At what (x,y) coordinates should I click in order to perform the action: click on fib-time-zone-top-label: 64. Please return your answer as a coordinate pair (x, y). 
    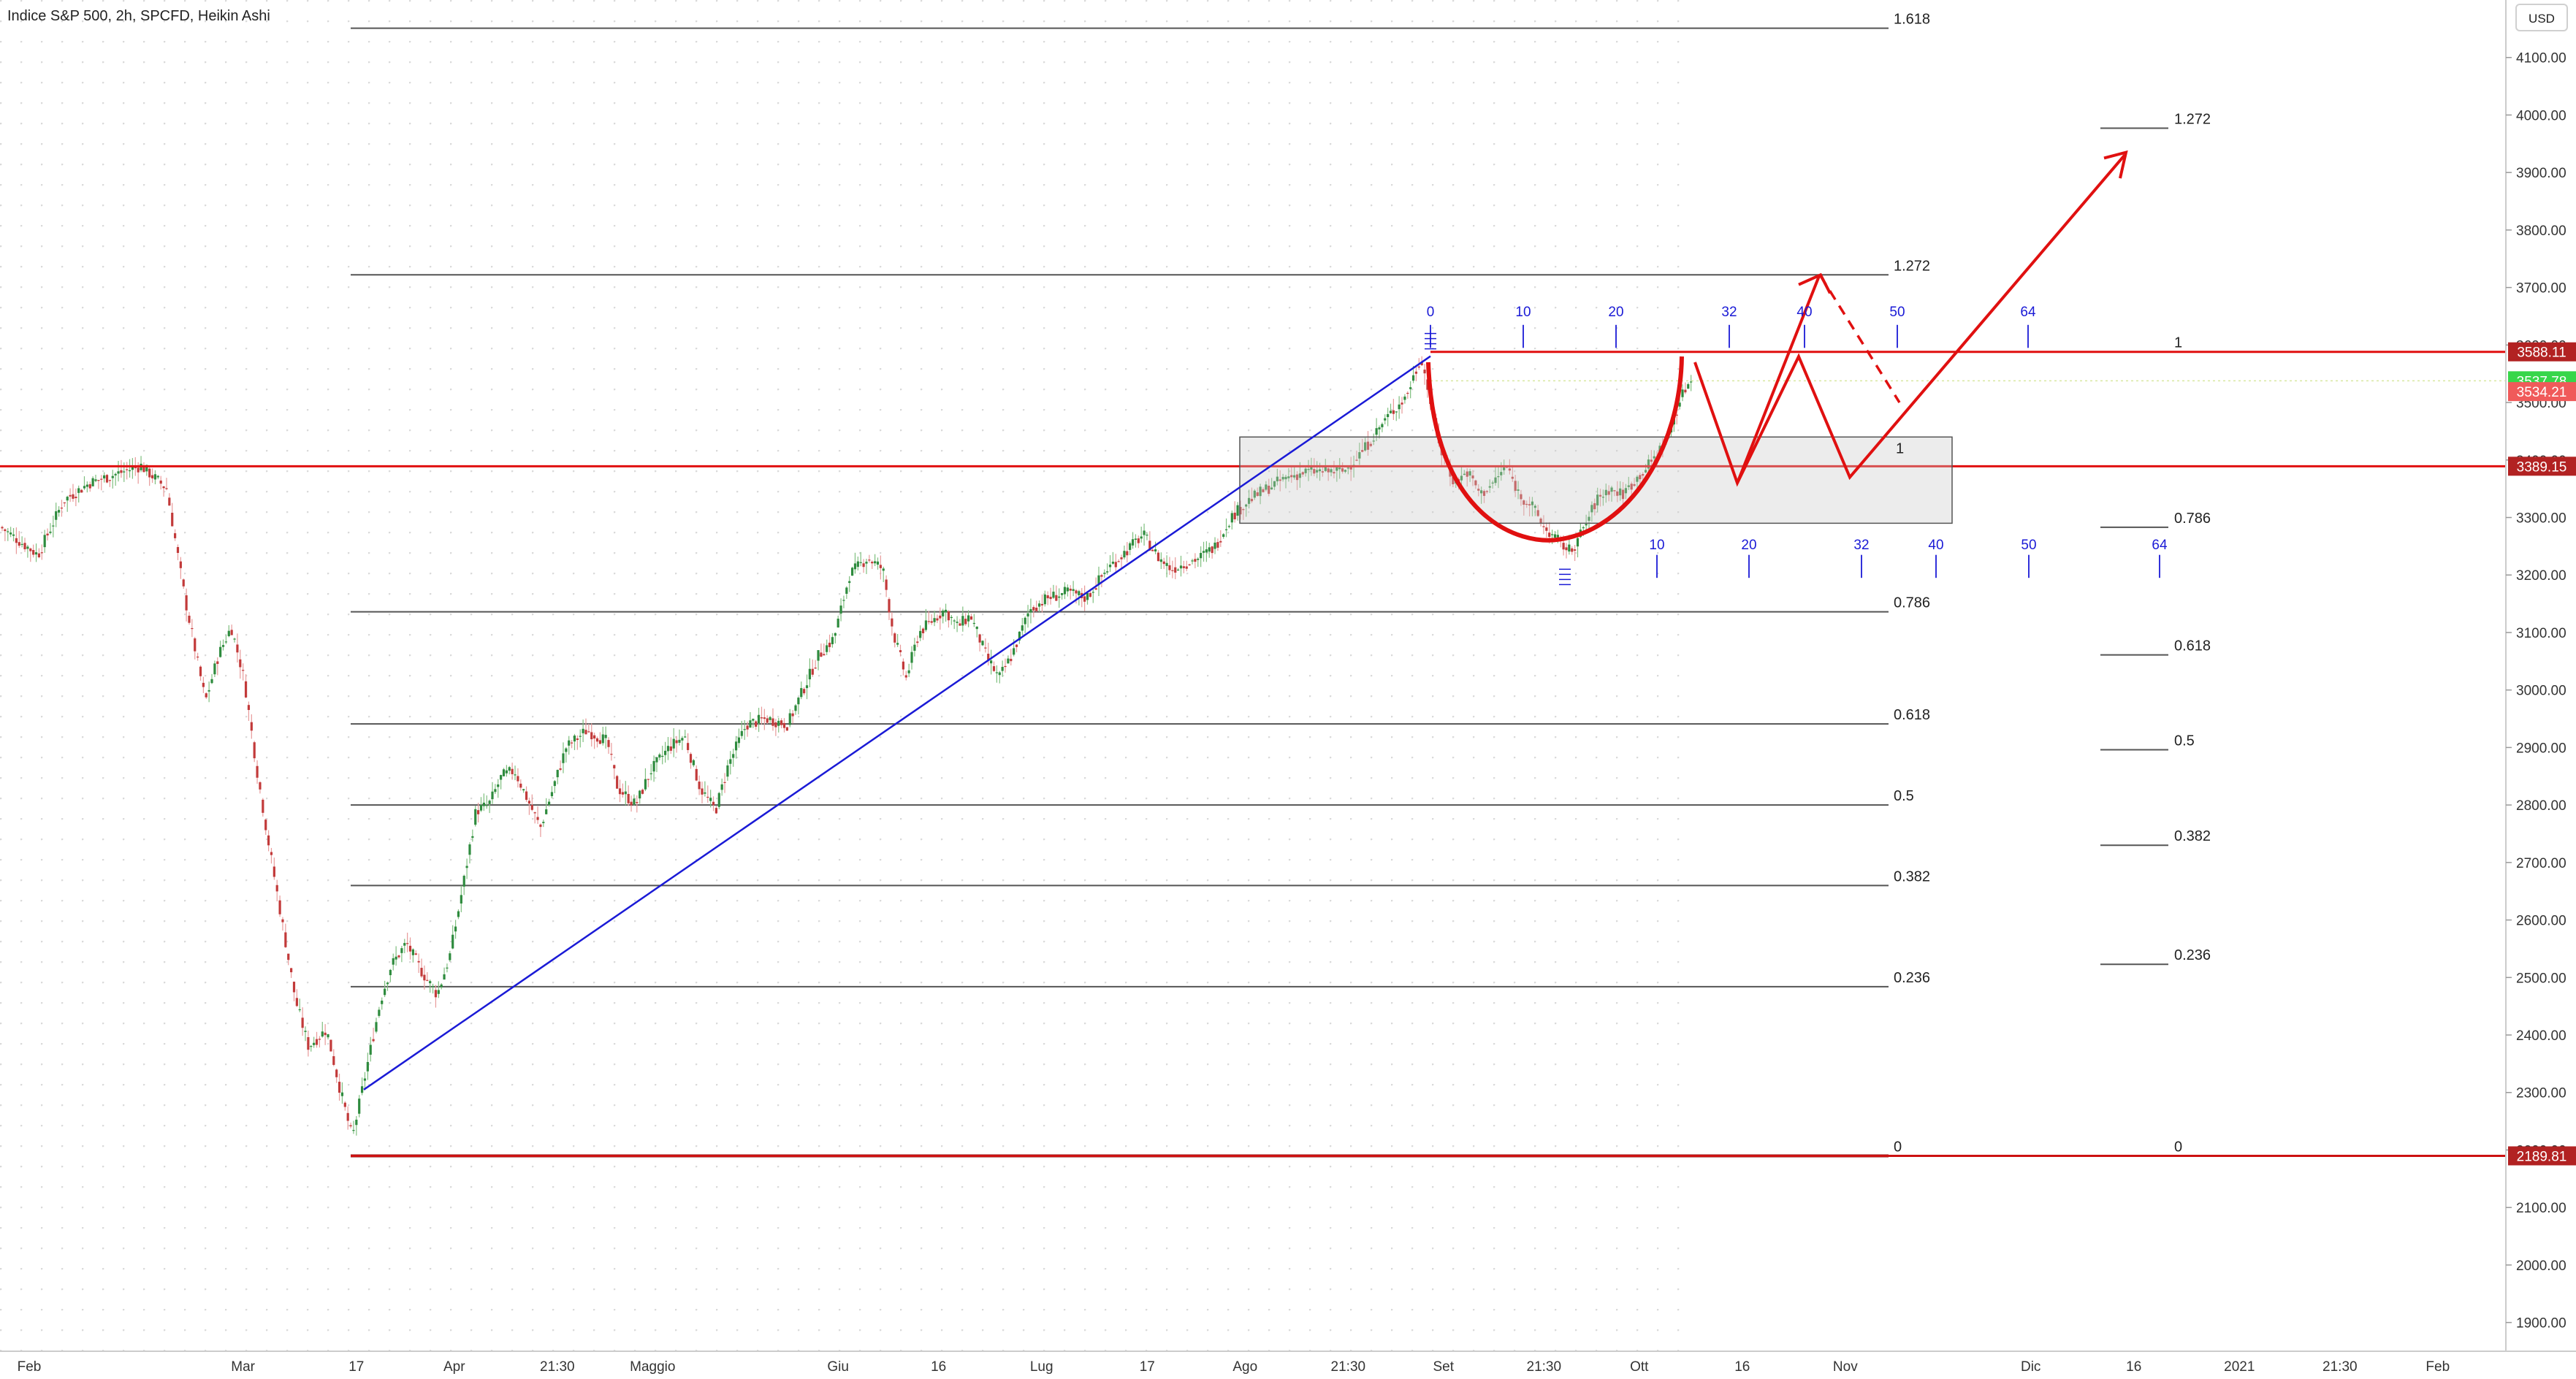
    Looking at the image, I should click on (2028, 312).